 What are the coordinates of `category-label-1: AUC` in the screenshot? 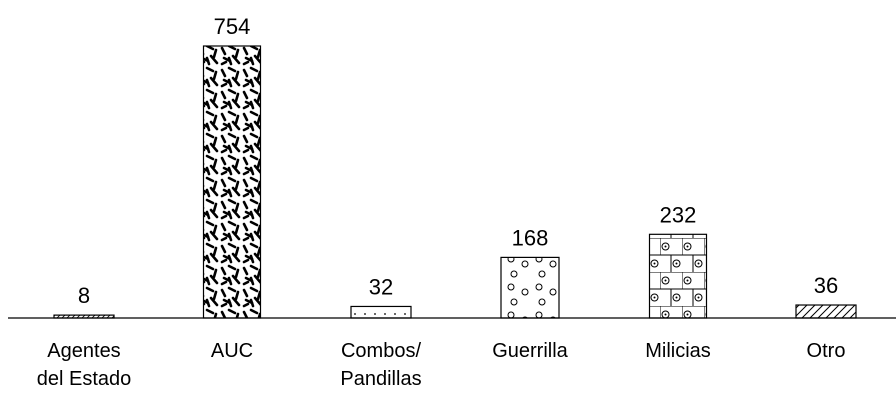 It's located at (232, 351).